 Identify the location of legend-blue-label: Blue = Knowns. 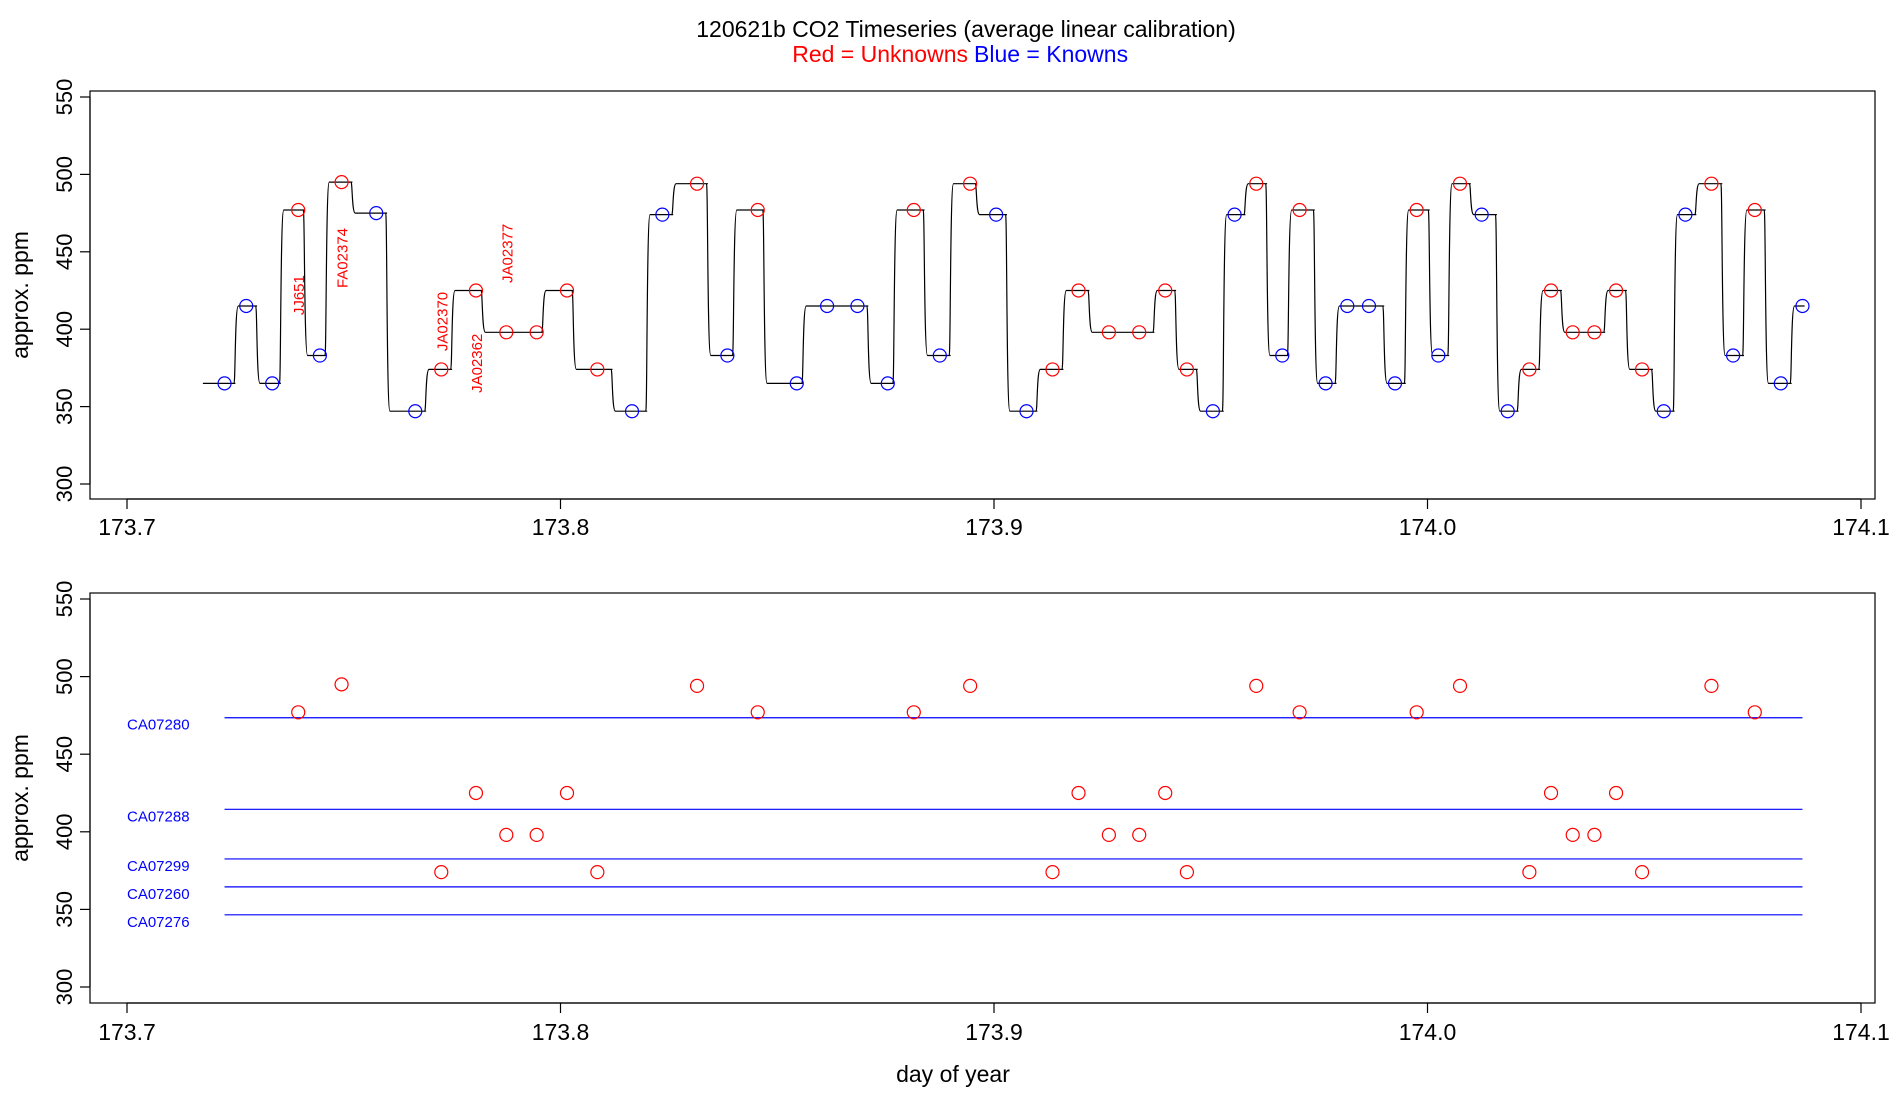
(1051, 54).